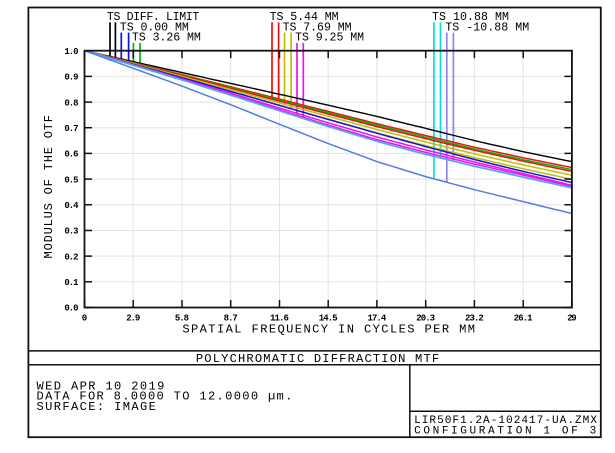 Image resolution: width=615 pixels, height=453 pixels. What do you see at coordinates (154, 27) in the screenshot?
I see `svg-text: TS 0.00 MM` at bounding box center [154, 27].